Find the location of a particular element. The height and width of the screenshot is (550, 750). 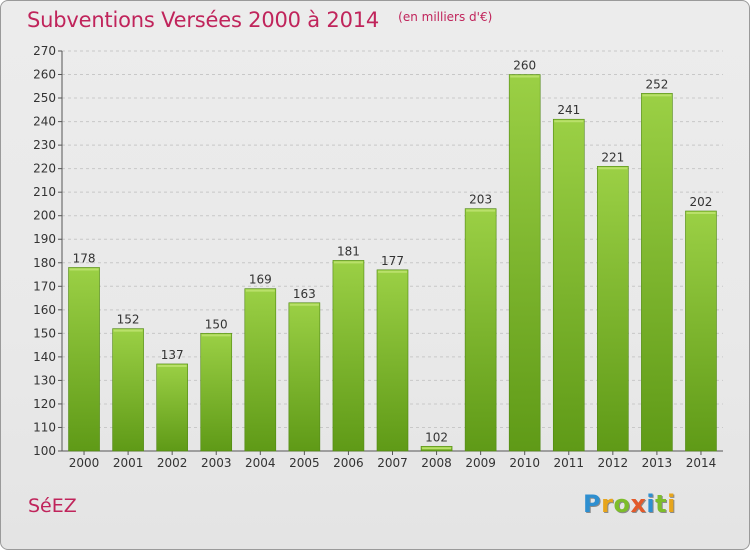

data-label: 150 is located at coordinates (216, 324).